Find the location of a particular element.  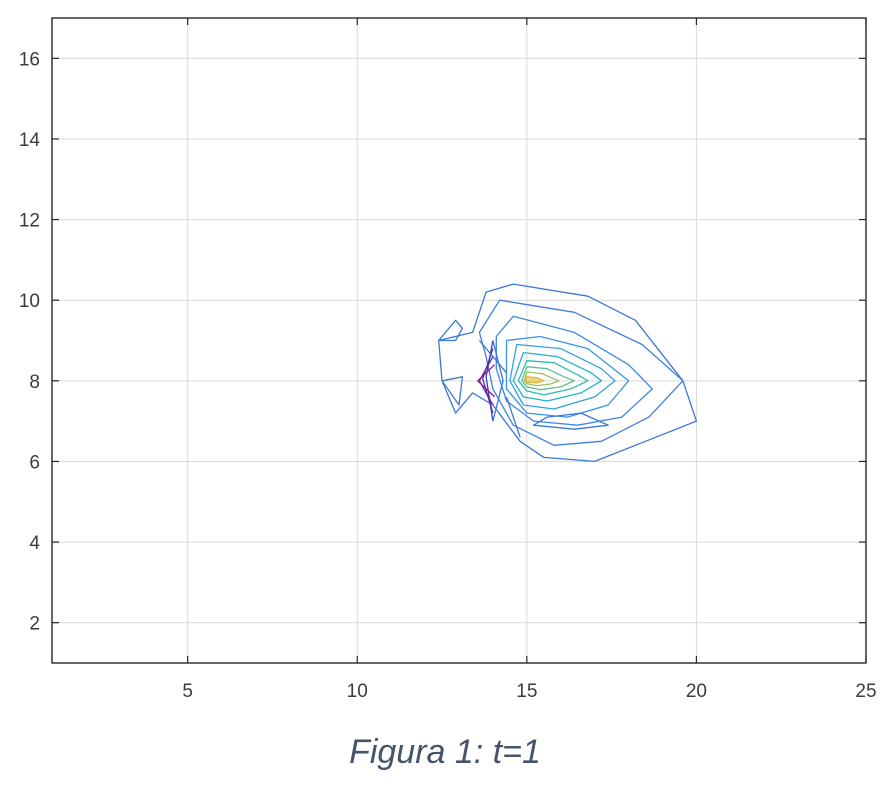

y-tick-label: 6 is located at coordinates (34, 462).